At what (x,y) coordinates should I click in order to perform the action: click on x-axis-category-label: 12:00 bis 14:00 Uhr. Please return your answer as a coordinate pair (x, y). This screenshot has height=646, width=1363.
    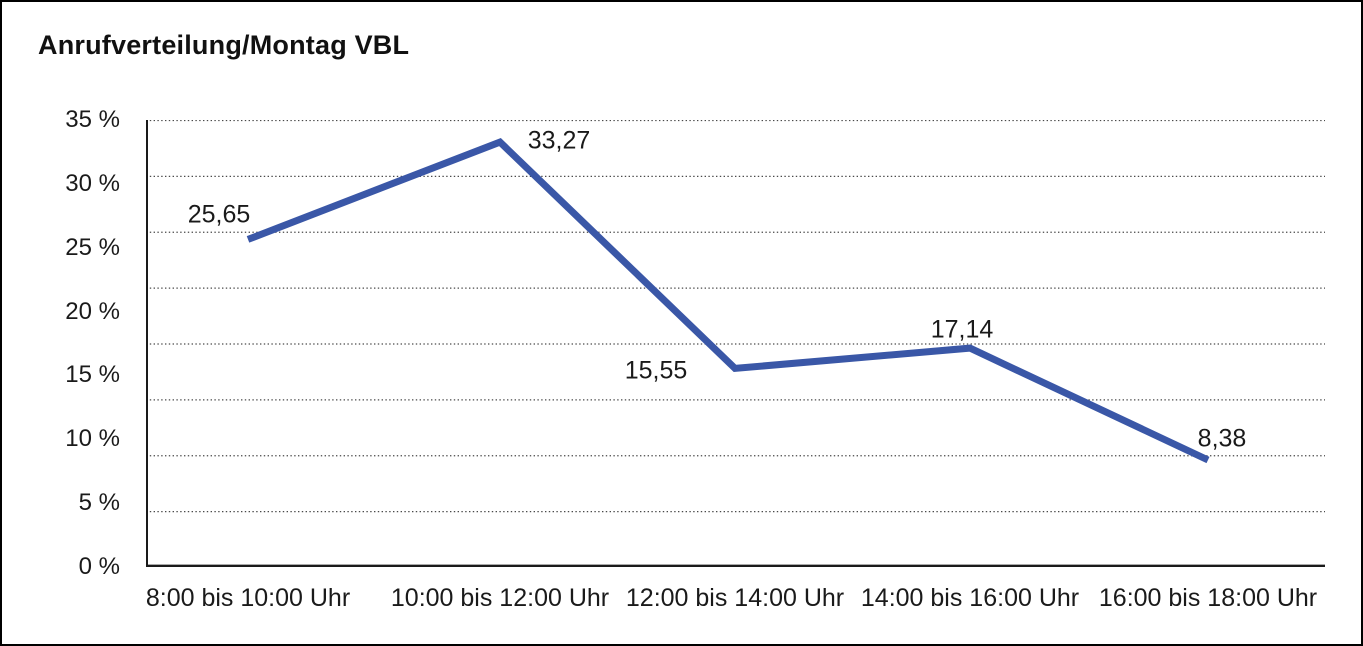
    Looking at the image, I should click on (735, 598).